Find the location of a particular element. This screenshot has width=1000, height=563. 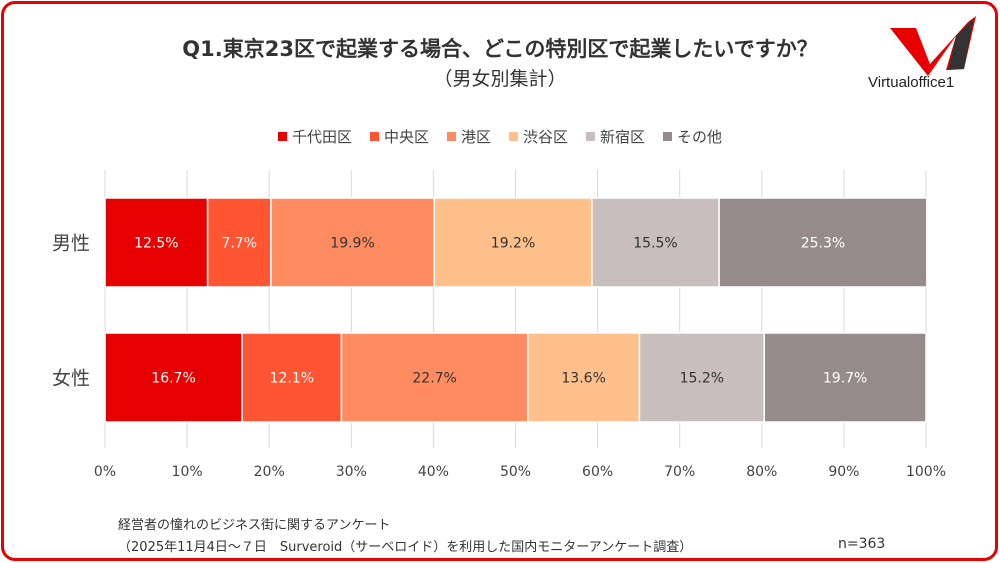

chart-title: Q1.東京23区で起業する場合、どこの特別区で起業したいですか？ is located at coordinates (500, 49).